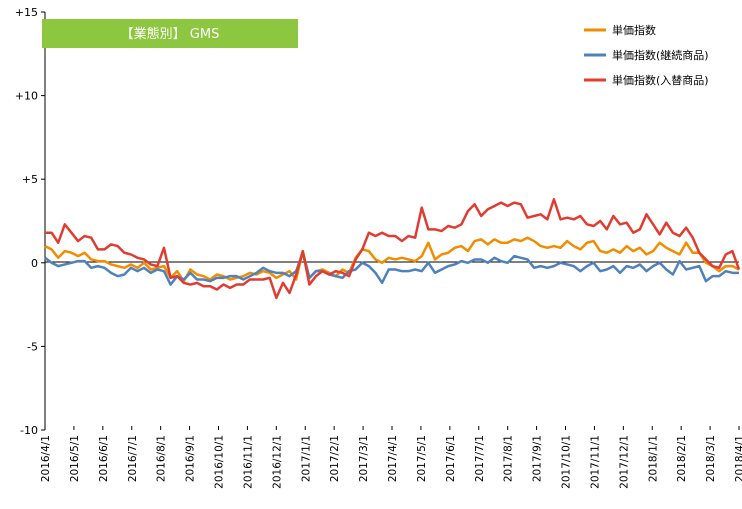 This screenshot has height=509, width=742. Describe the element at coordinates (32, 346) in the screenshot. I see `y-tick-label: -5` at that location.